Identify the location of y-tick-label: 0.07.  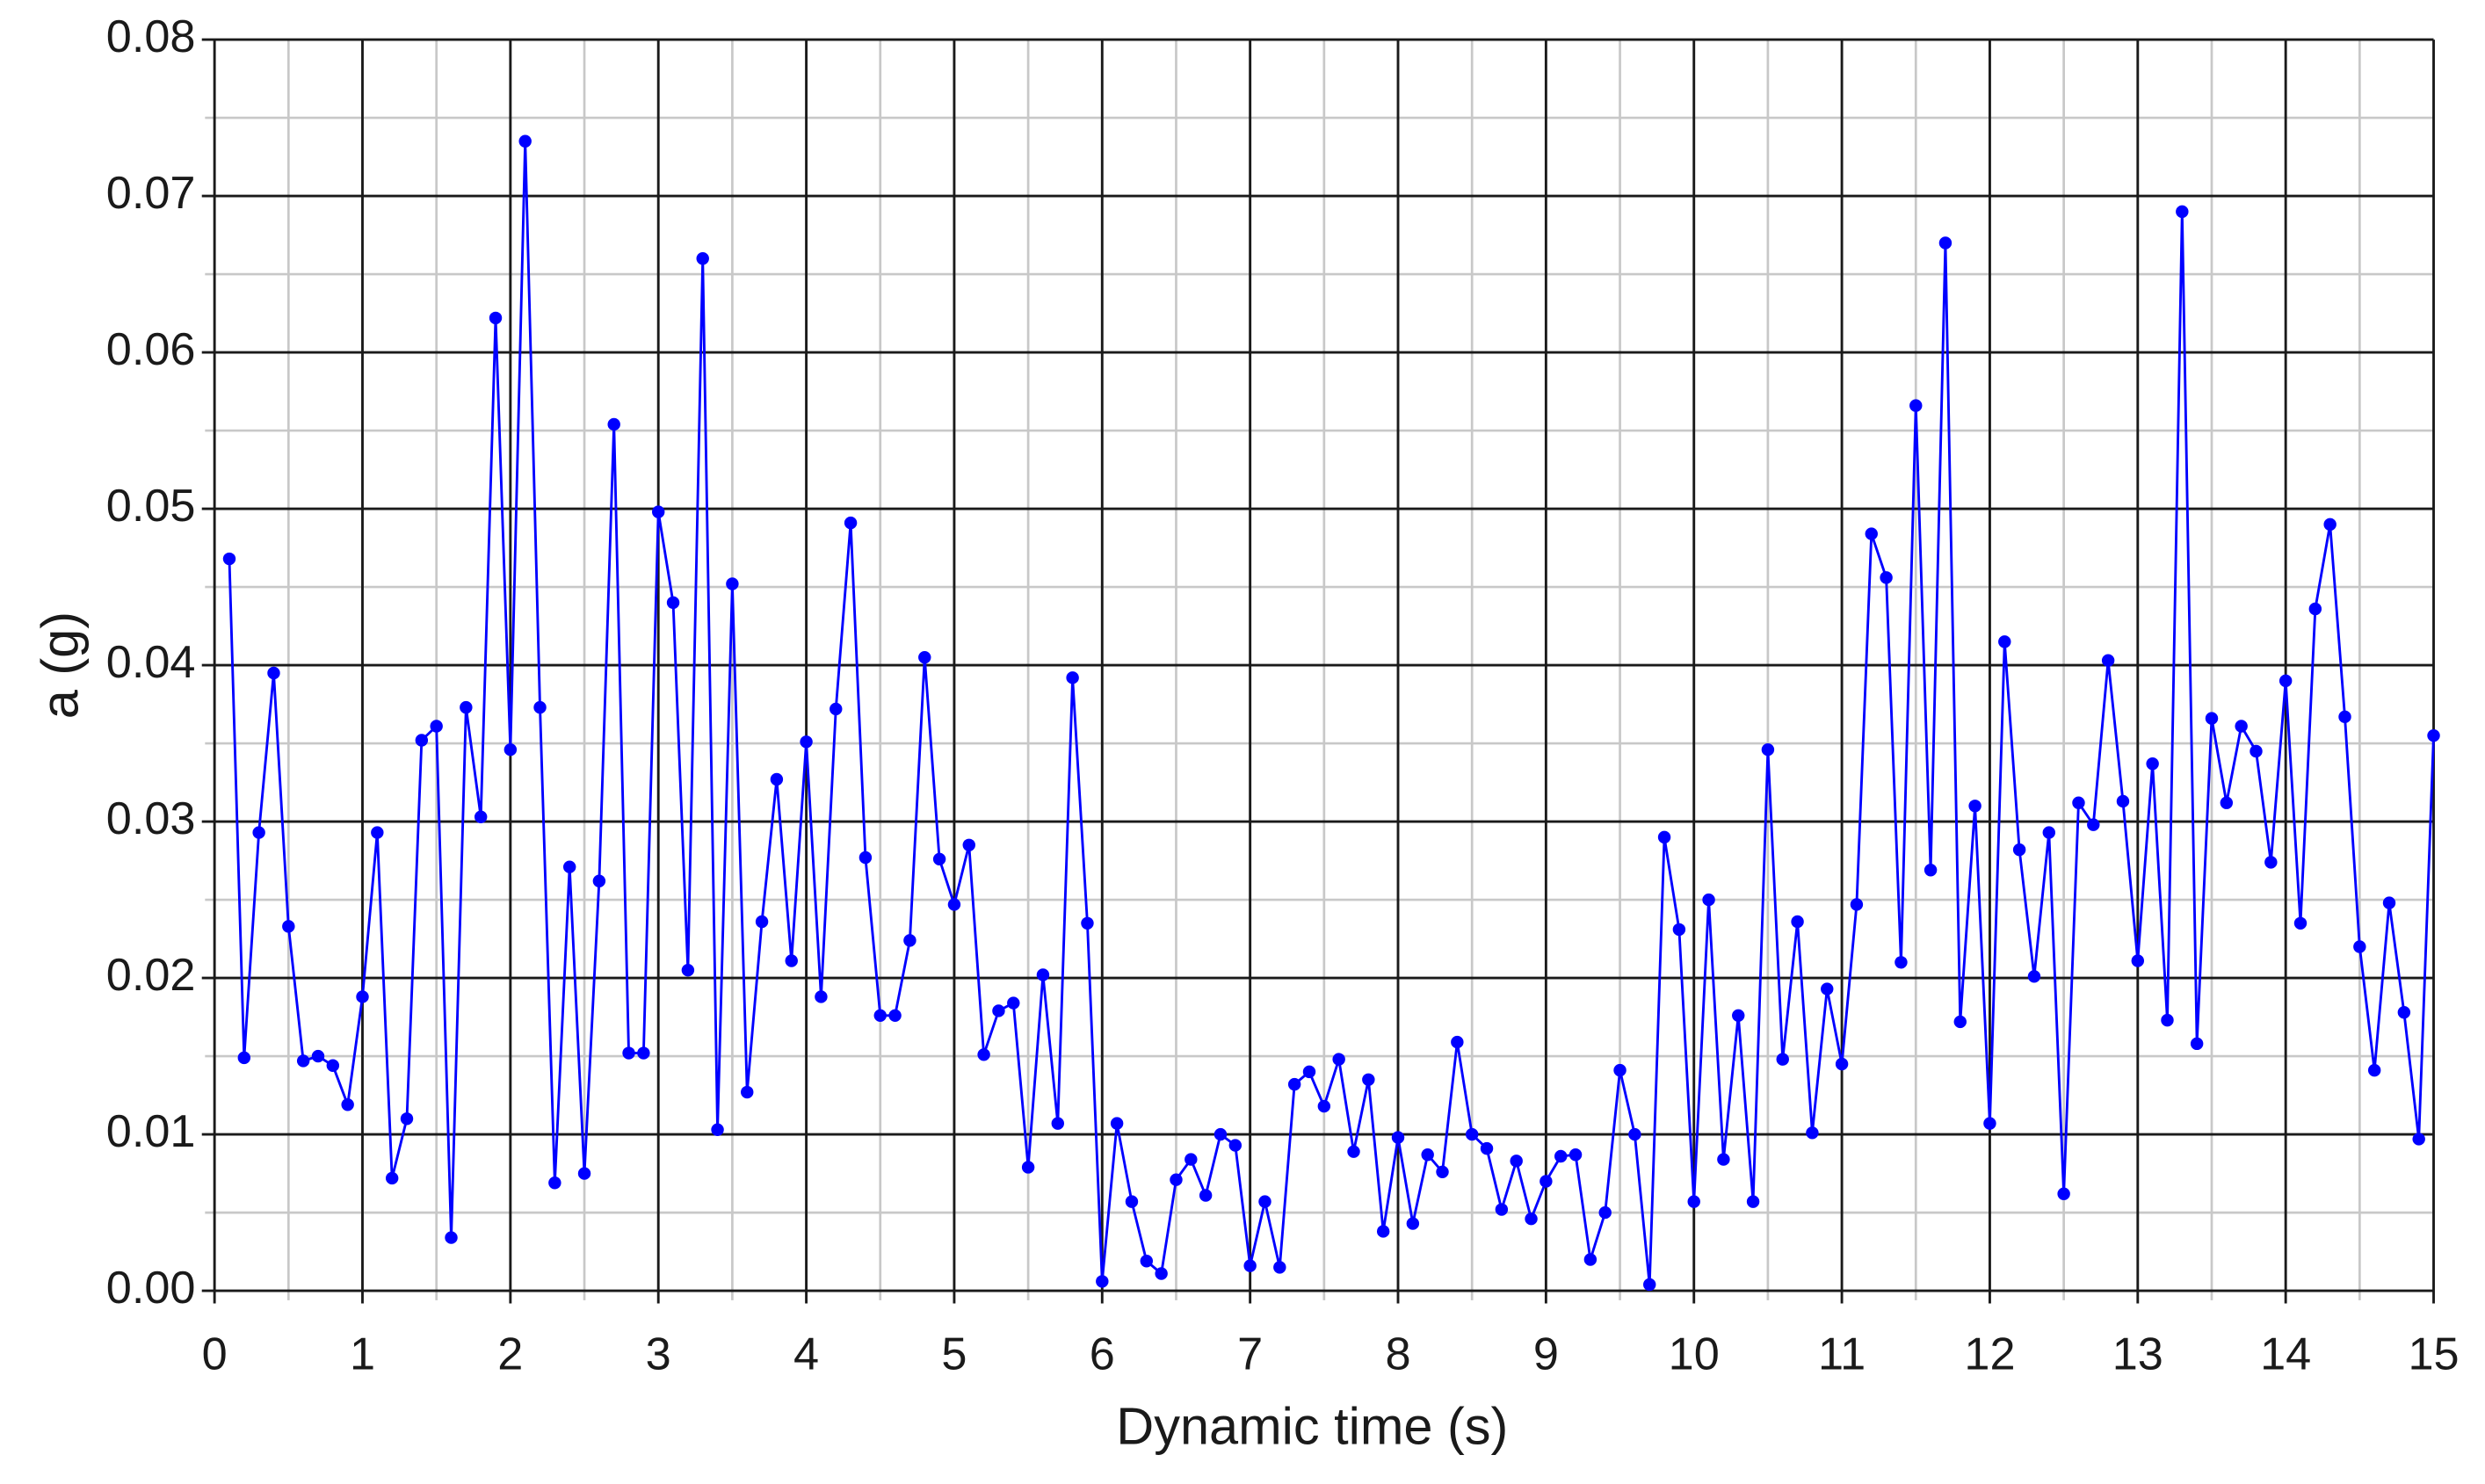
(151, 194).